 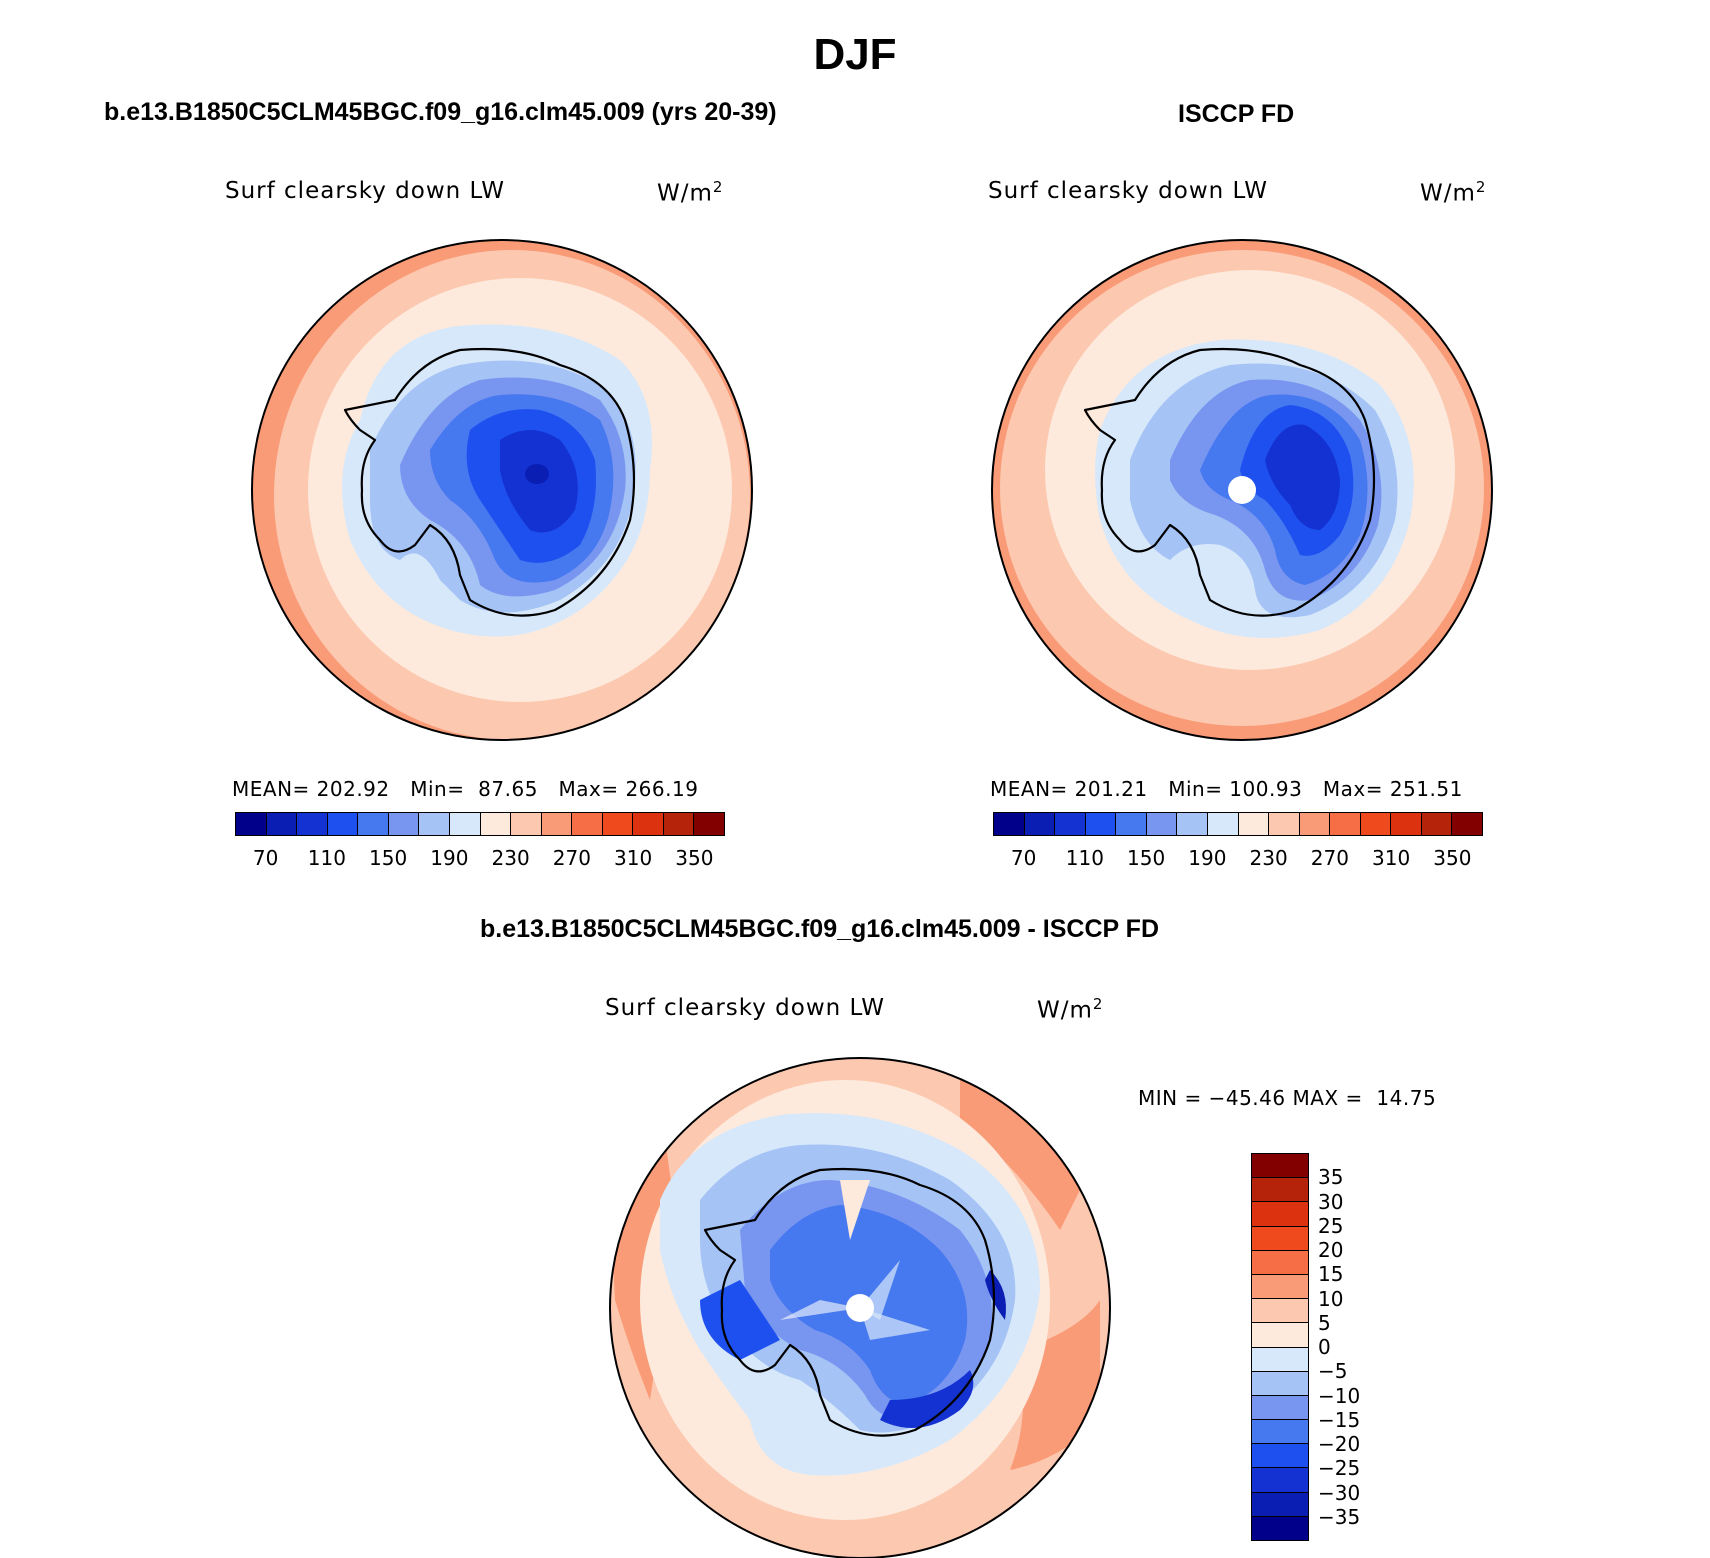 I want to click on variable-label-obs: Surf clearsky down LW, so click(x=1128, y=191).